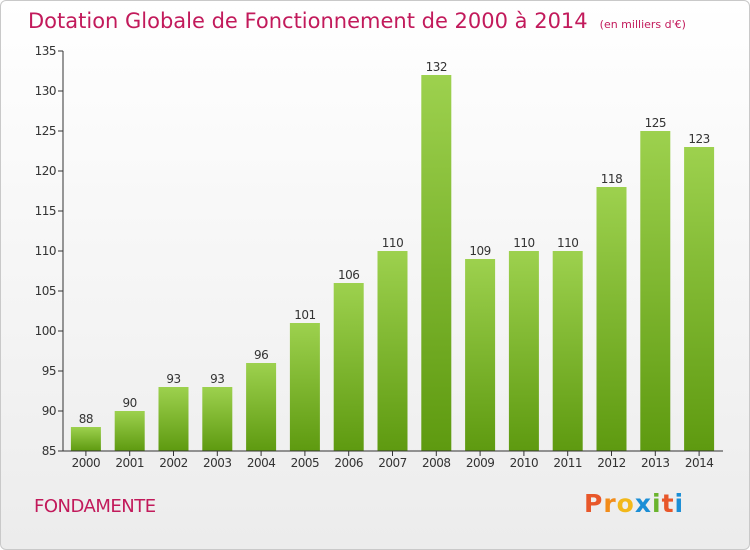 This screenshot has width=750, height=550. I want to click on logo-letter: o, so click(625, 503).